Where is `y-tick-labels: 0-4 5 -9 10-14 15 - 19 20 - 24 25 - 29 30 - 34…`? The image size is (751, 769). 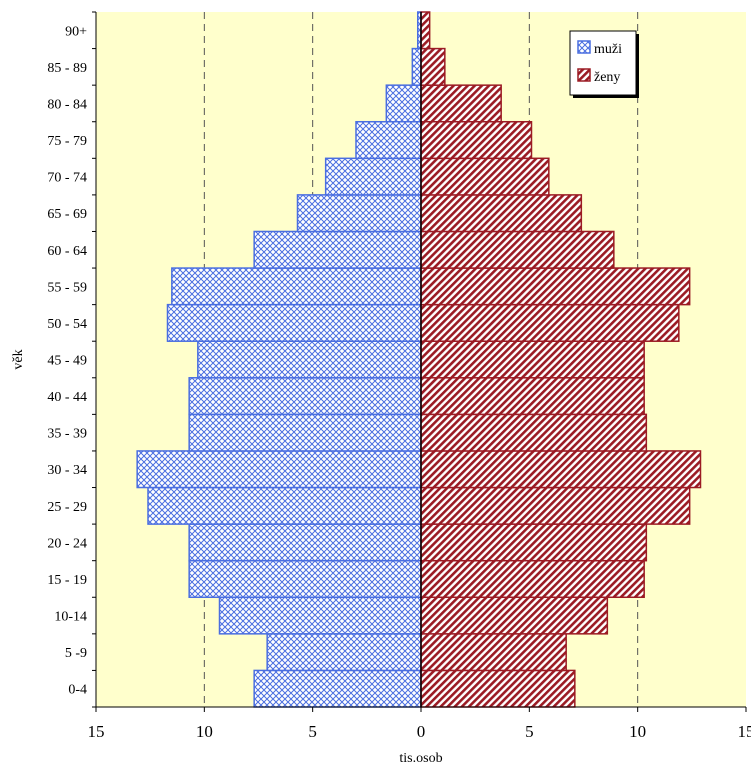 y-tick-labels: 0-4 5 -9 10-14 15 - 19 20 - 24 25 - 29 30 - 34… is located at coordinates (67, 360).